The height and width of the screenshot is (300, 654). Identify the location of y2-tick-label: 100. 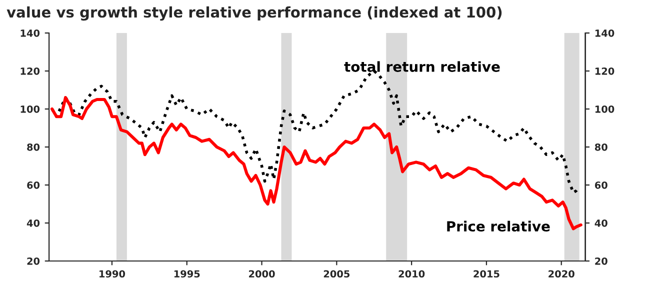
(604, 109).